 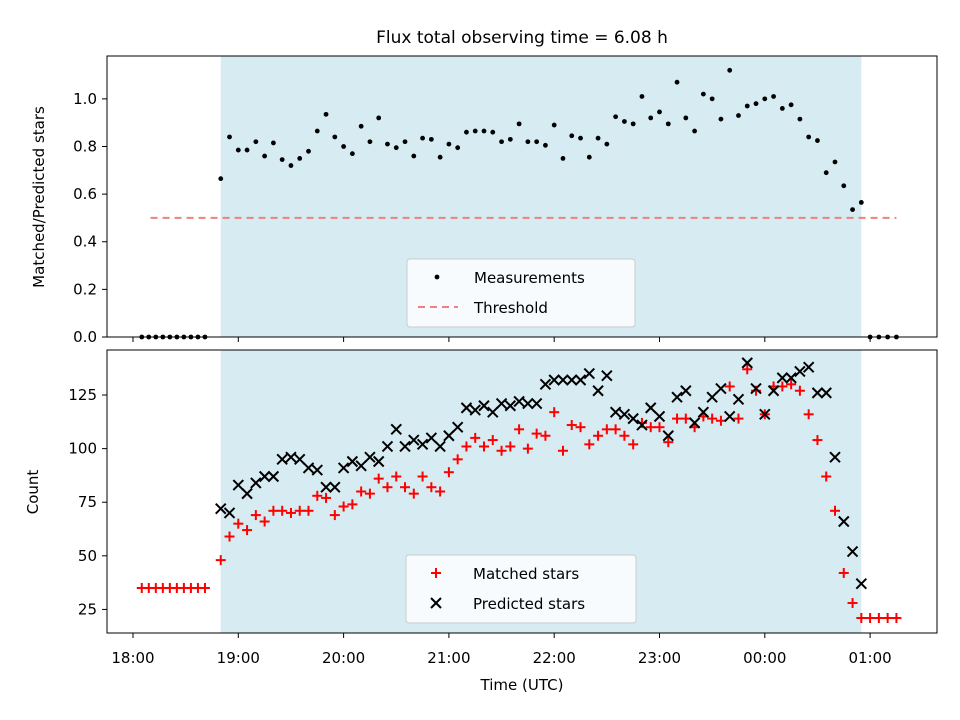 What do you see at coordinates (39, 197) in the screenshot?
I see `top-y-label: Matched/Predicted stars` at bounding box center [39, 197].